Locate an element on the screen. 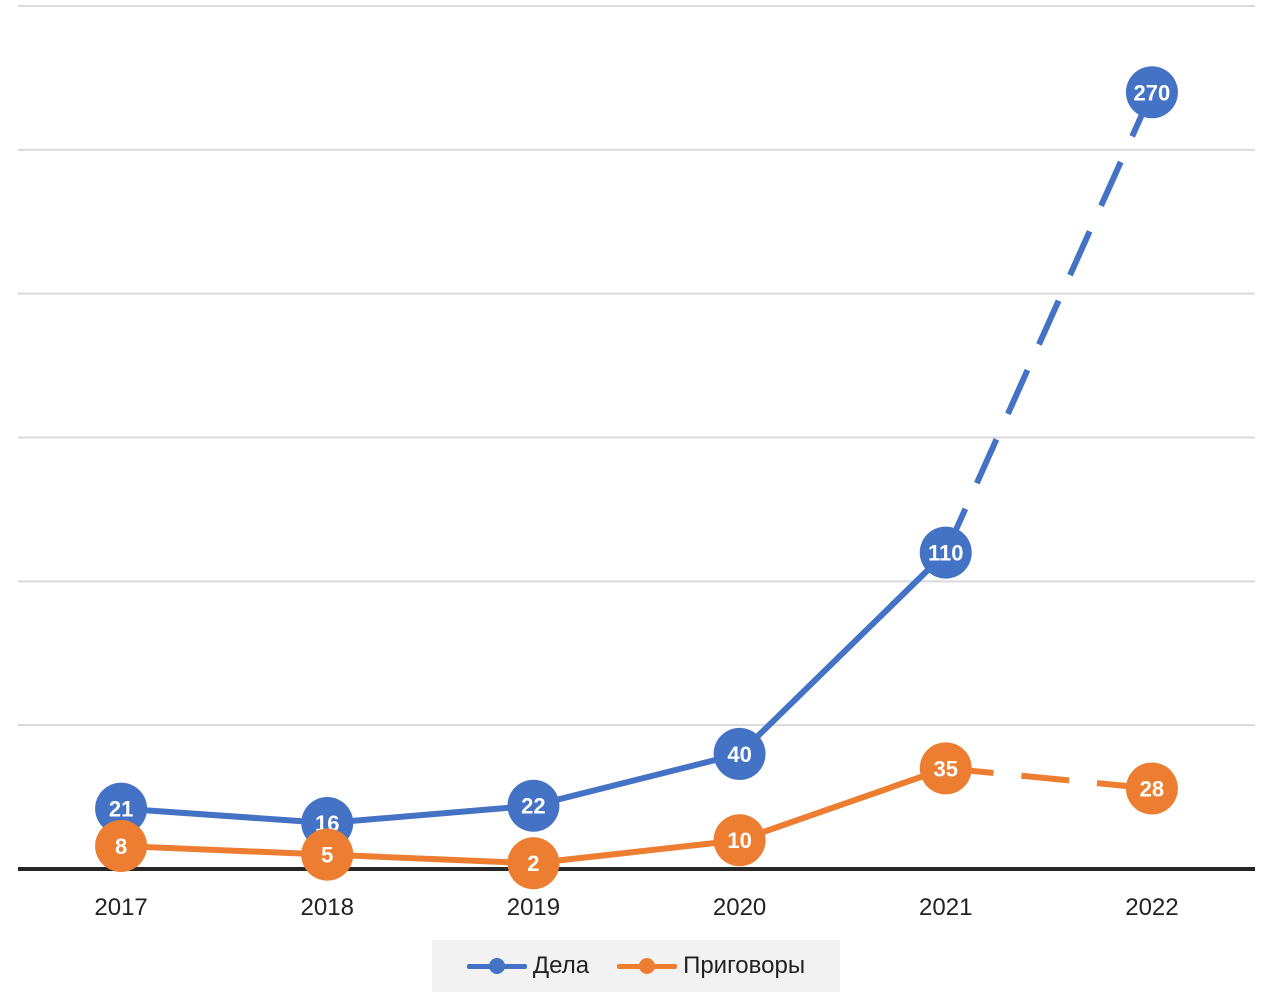 The image size is (1280, 1005). data-label: 8 is located at coordinates (121, 846).